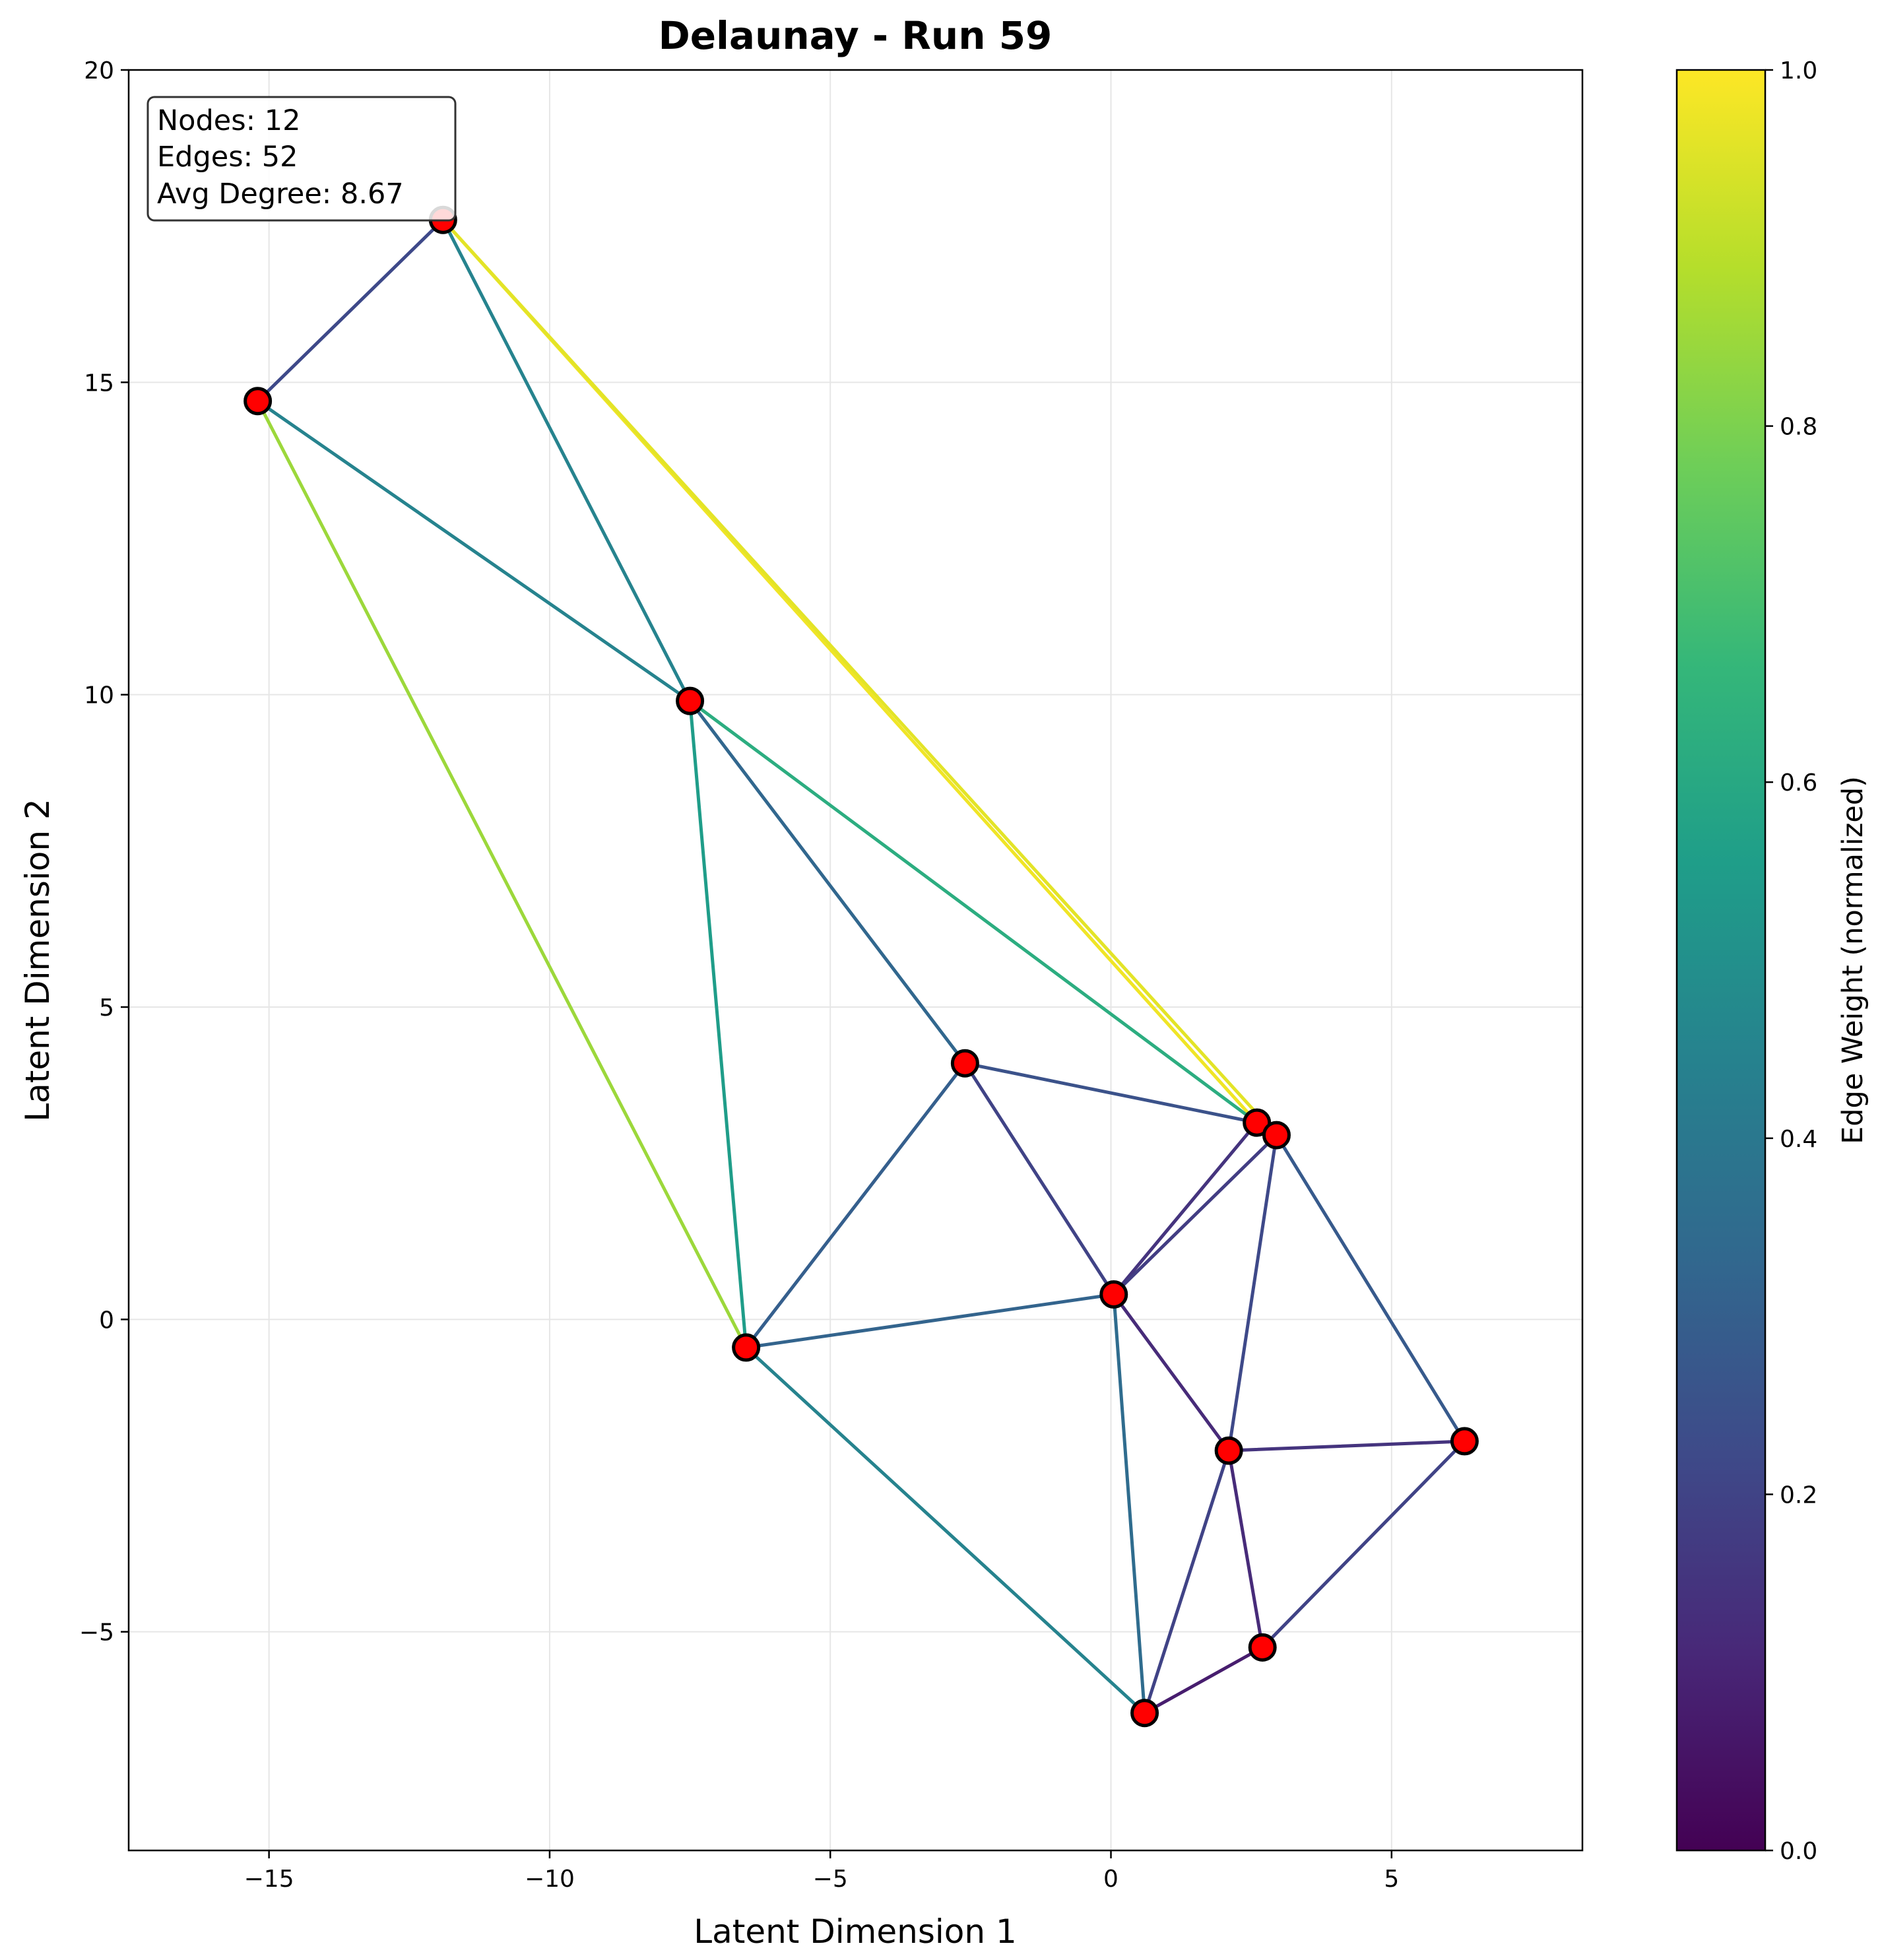 The width and height of the screenshot is (1882, 1960). What do you see at coordinates (856, 35) in the screenshot?
I see `chart-title: Delaunay - Run 59` at bounding box center [856, 35].